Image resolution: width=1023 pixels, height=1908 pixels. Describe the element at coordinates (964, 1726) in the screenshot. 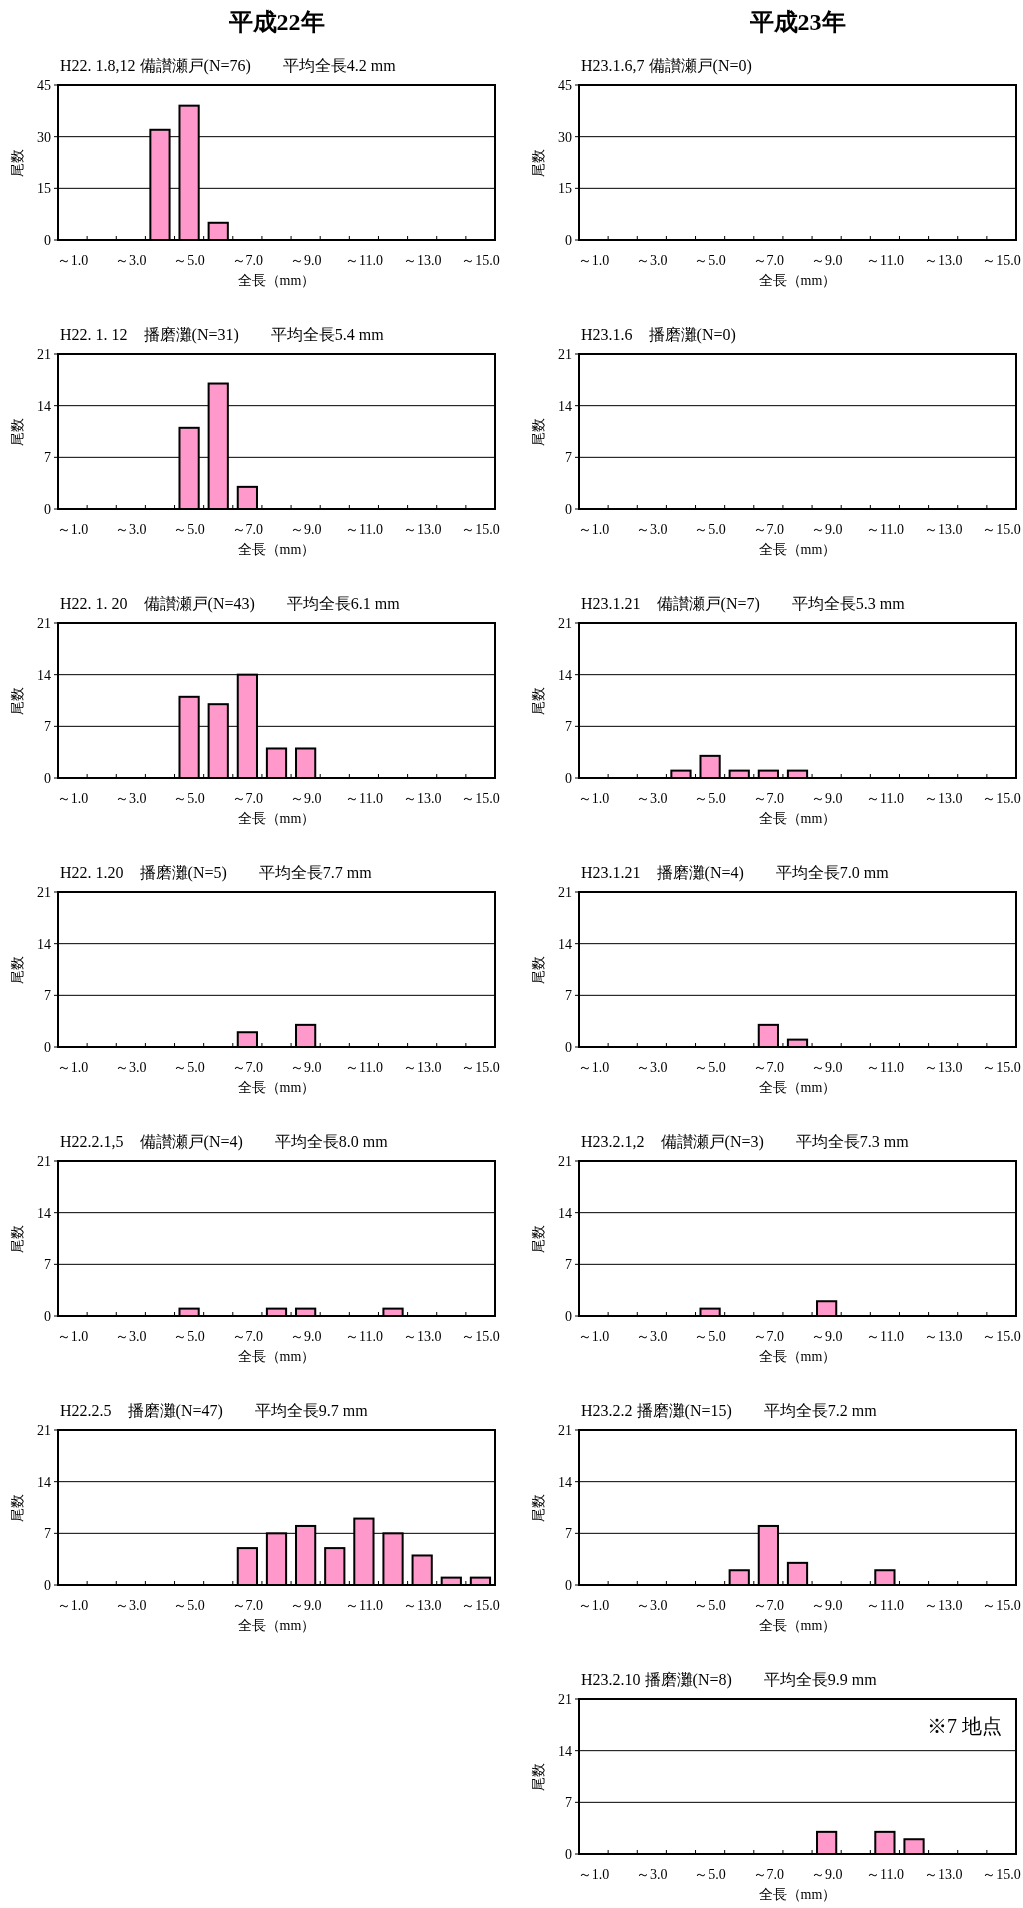

I see `annotation: ※7 地点` at that location.